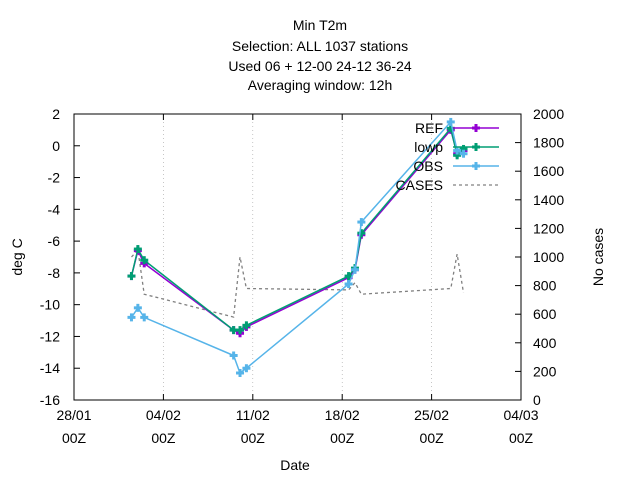  What do you see at coordinates (548, 143) in the screenshot?
I see `y2-tick-label: 1800` at bounding box center [548, 143].